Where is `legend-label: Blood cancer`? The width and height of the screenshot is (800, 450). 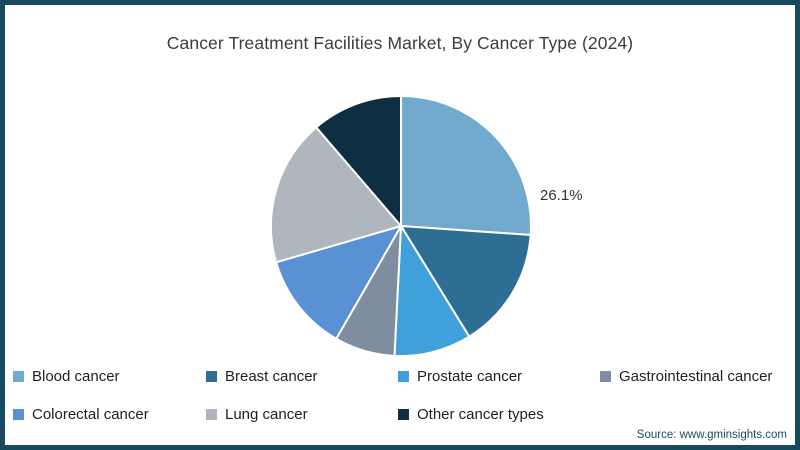
legend-label: Blood cancer is located at coordinates (76, 376).